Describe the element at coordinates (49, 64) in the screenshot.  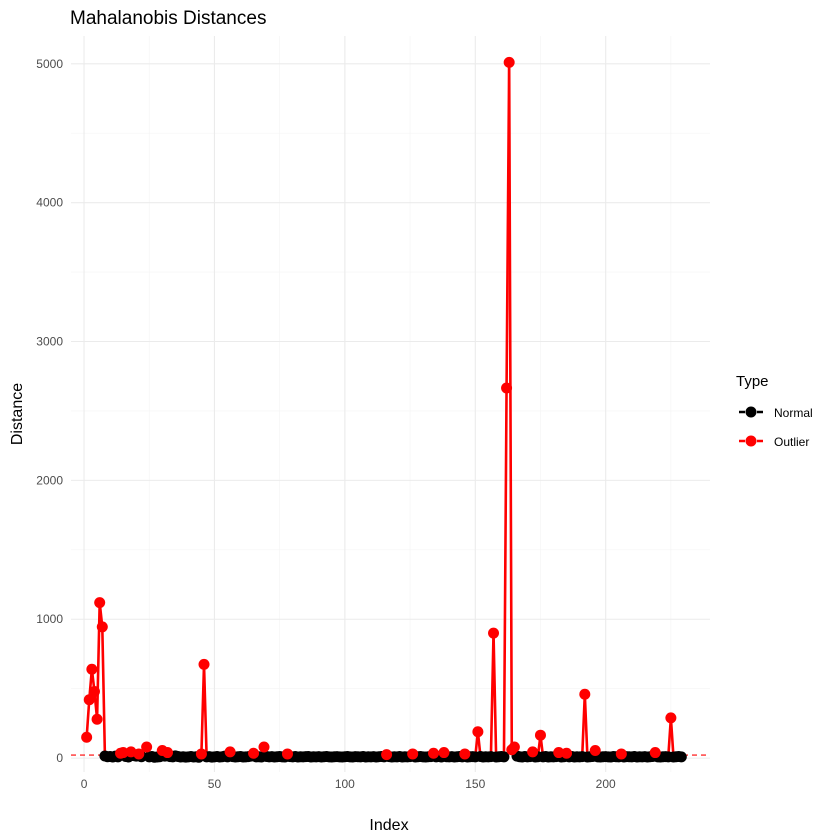
I see `y-tick-label: 5000` at that location.